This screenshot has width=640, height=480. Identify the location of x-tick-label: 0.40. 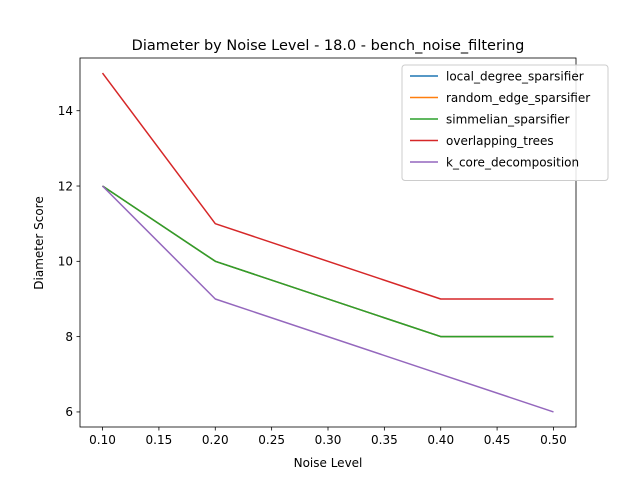
(440, 440).